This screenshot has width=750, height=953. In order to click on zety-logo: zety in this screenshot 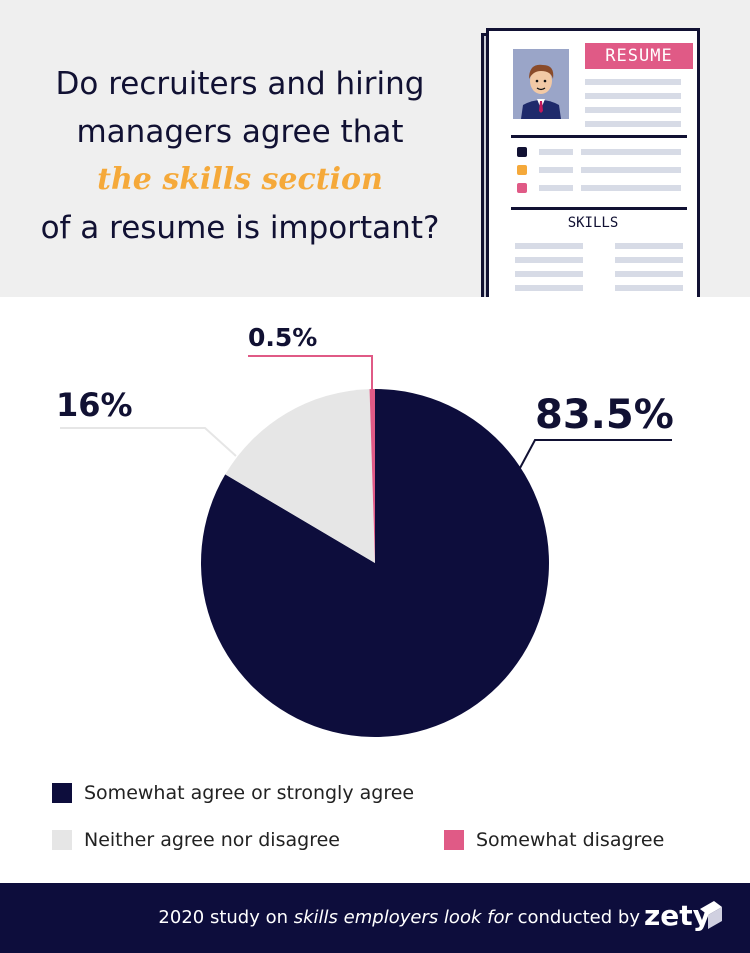, I will do `click(677, 915)`.